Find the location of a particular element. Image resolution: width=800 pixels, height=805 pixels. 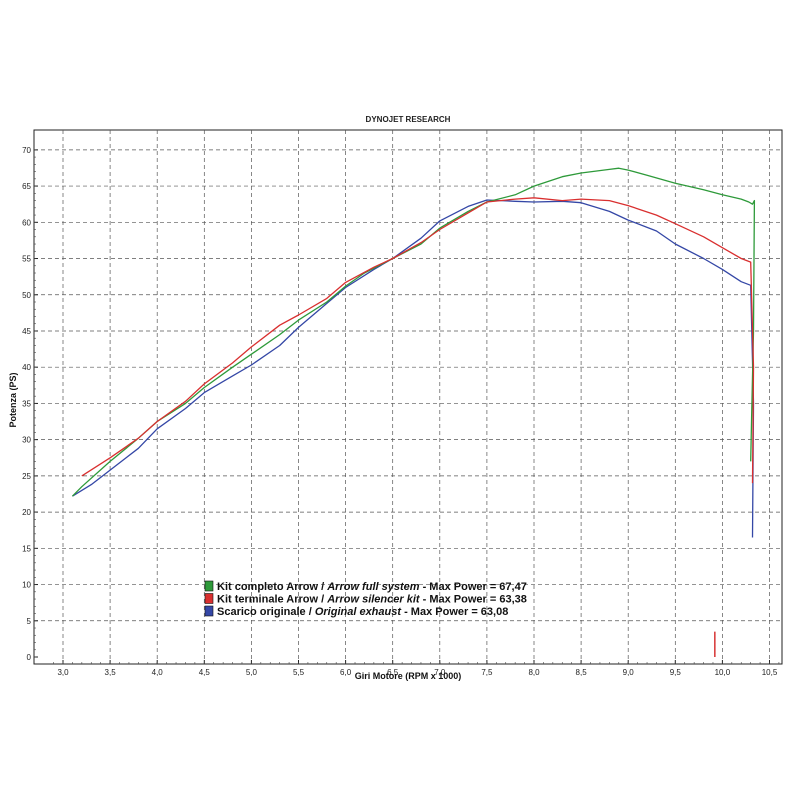

y-tick-label: 65 is located at coordinates (26, 186).